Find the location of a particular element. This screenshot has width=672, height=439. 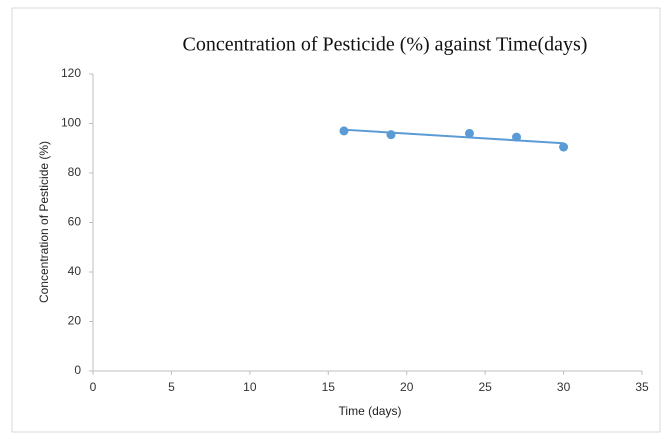

y-tick-label: 60 is located at coordinates (75, 222).